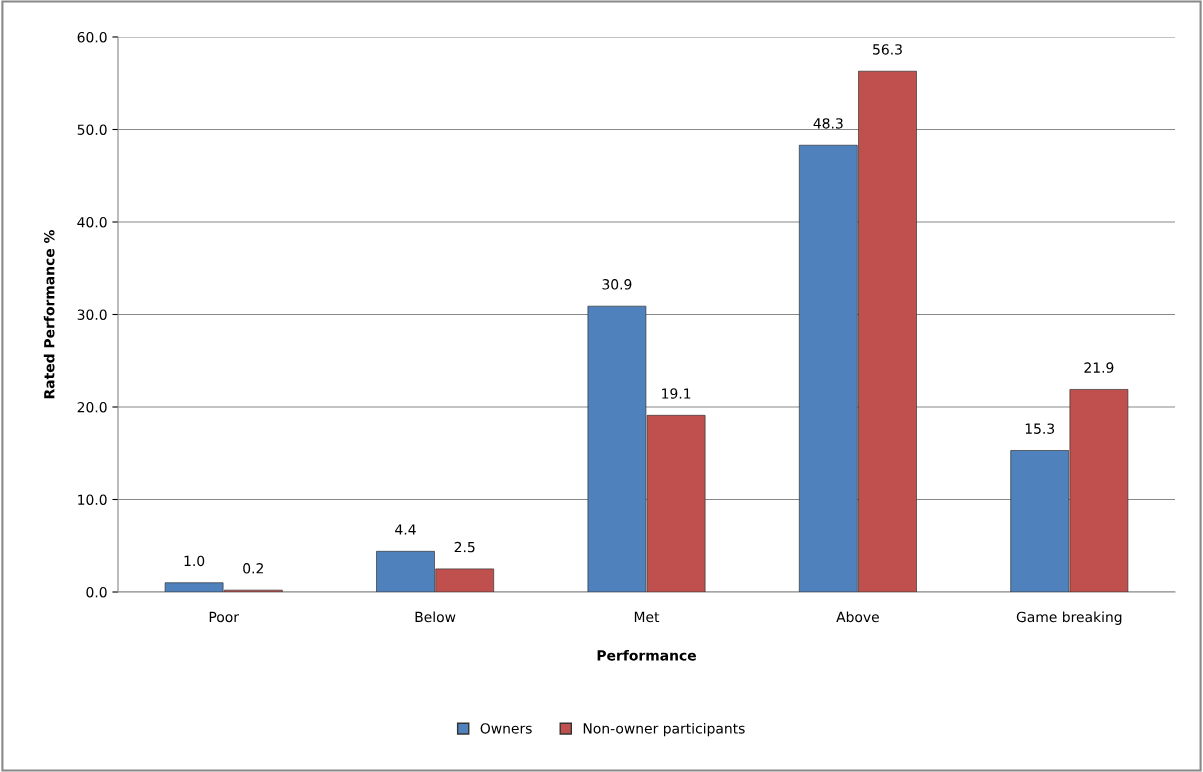  What do you see at coordinates (49, 314) in the screenshot?
I see `y-axis-title: Rated Performance %` at bounding box center [49, 314].